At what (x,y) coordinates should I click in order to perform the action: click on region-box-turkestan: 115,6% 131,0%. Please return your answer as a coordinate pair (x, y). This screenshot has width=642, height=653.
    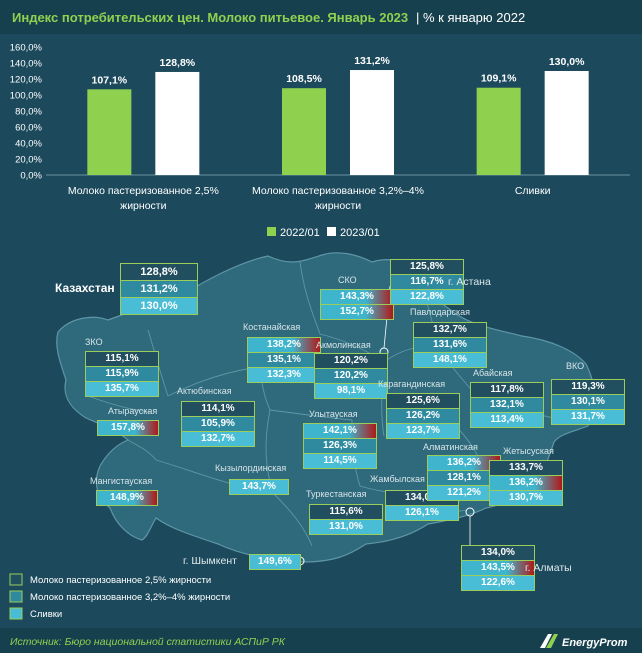
    Looking at the image, I should click on (346, 519).